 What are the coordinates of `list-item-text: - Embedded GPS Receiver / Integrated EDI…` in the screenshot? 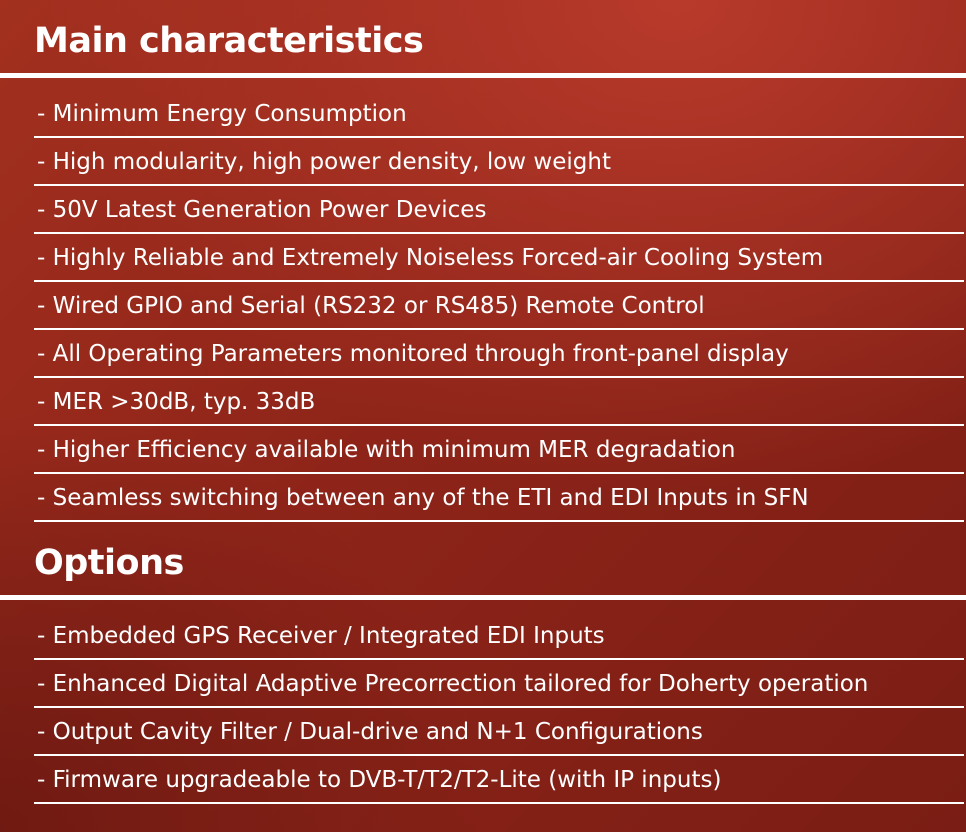 It's located at (321, 636).